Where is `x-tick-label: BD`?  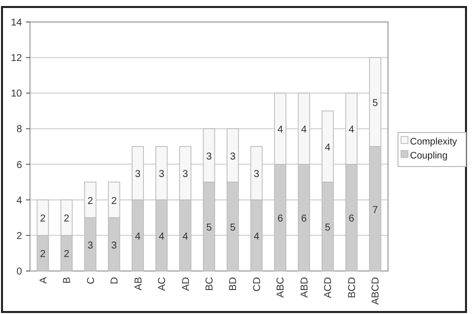 x-tick-label: BD is located at coordinates (234, 284).